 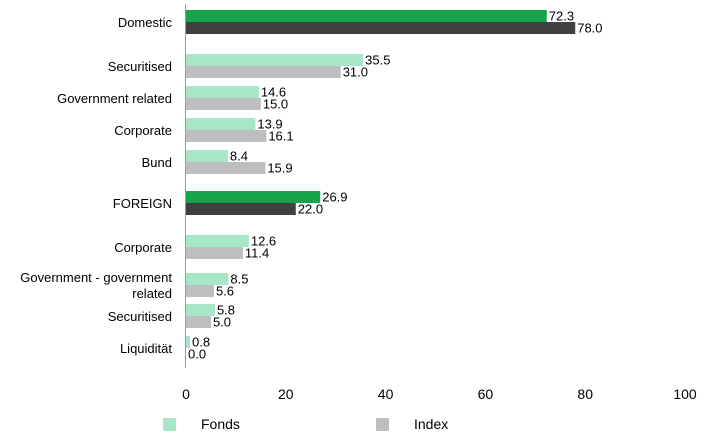 What do you see at coordinates (226, 310) in the screenshot?
I see `value-label-fonds: 5.8` at bounding box center [226, 310].